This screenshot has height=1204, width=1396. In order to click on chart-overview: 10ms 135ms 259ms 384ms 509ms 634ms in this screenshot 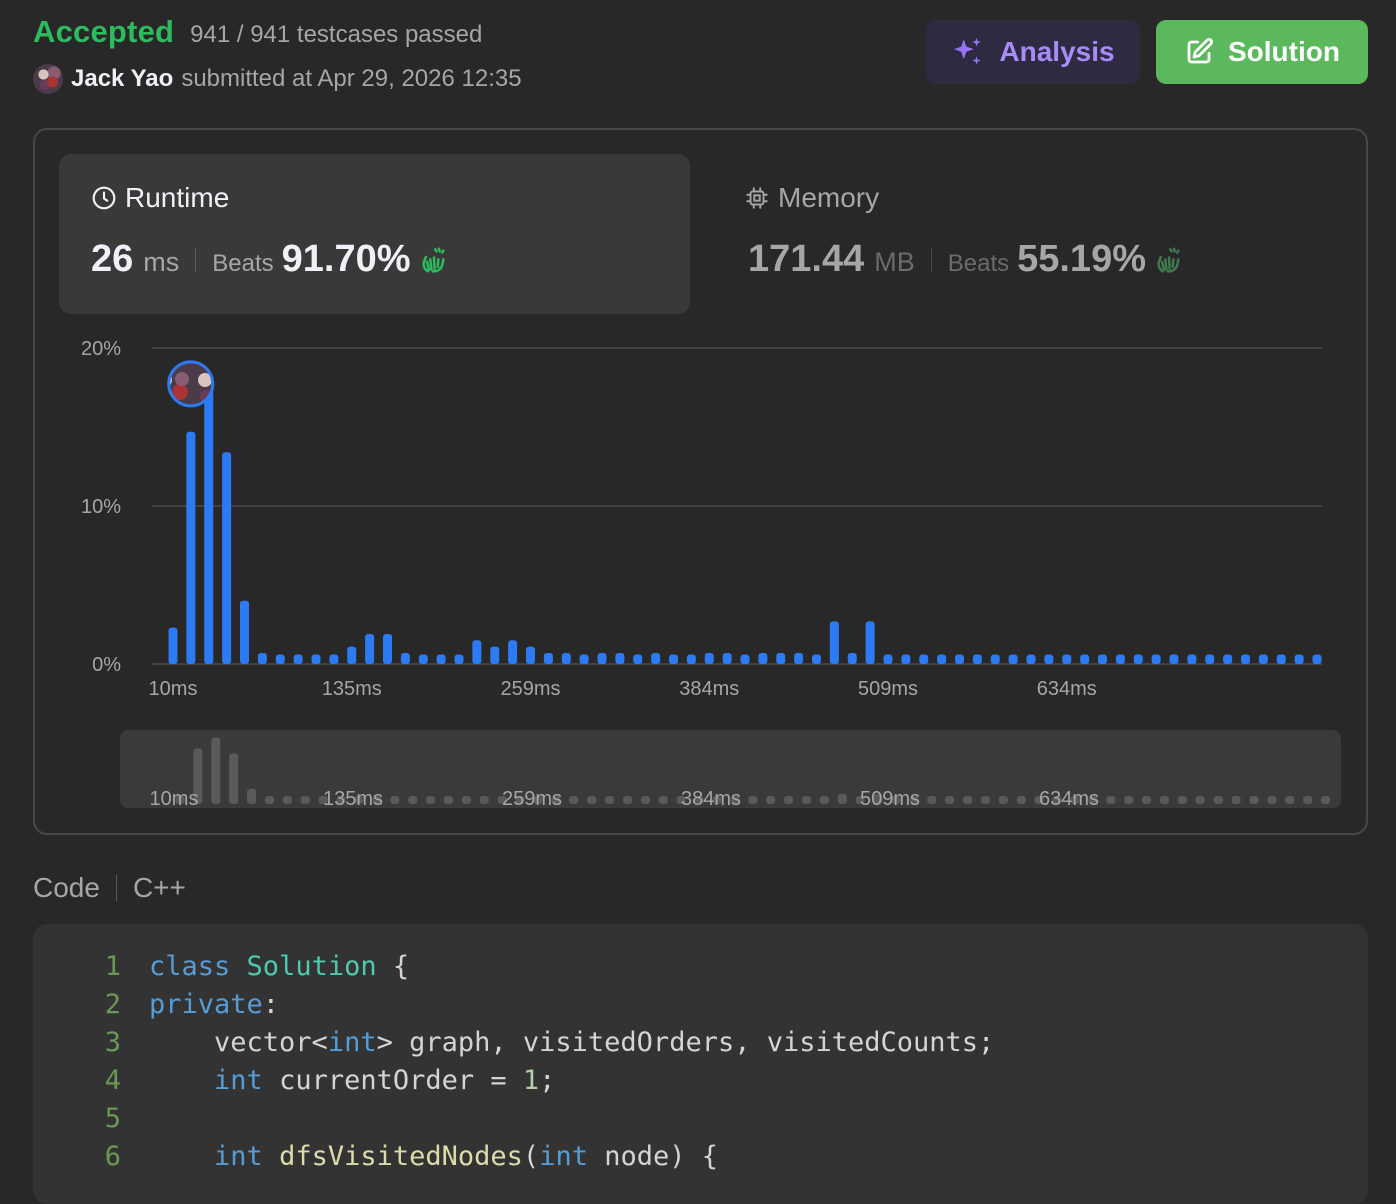, I will do `click(730, 770)`.